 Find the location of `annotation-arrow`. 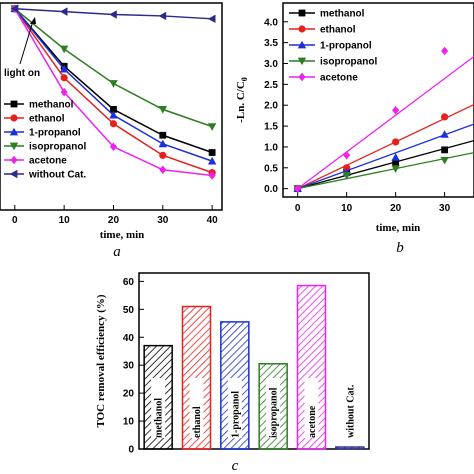

annotation-arrow is located at coordinates (26, 42).